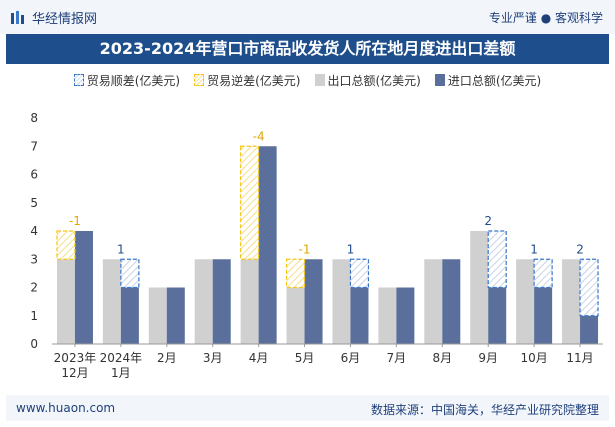  What do you see at coordinates (75, 365) in the screenshot?
I see `x-tick-label: 2023年 12月` at bounding box center [75, 365].